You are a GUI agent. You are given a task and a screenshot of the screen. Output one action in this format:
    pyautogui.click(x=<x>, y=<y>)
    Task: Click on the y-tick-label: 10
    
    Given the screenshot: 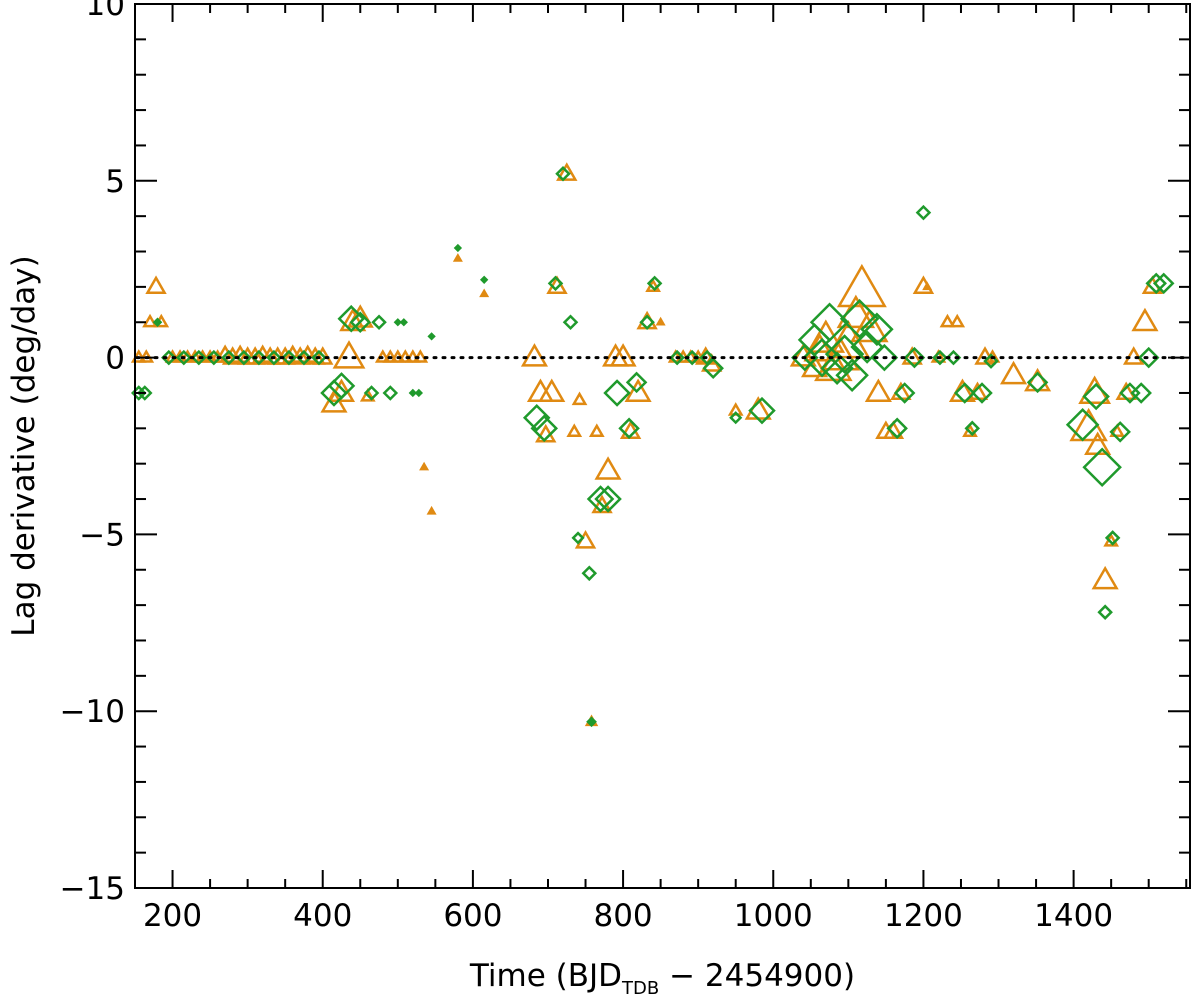 What is the action you would take?
    pyautogui.click(x=105, y=11)
    